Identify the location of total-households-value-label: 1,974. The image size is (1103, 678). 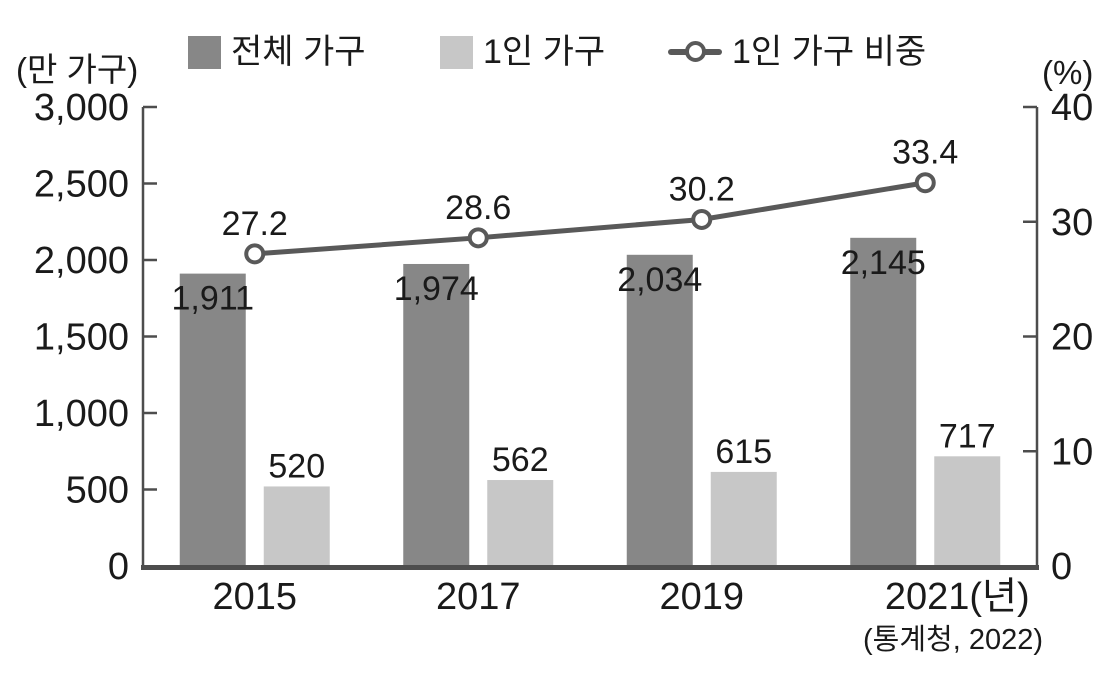
(436, 289).